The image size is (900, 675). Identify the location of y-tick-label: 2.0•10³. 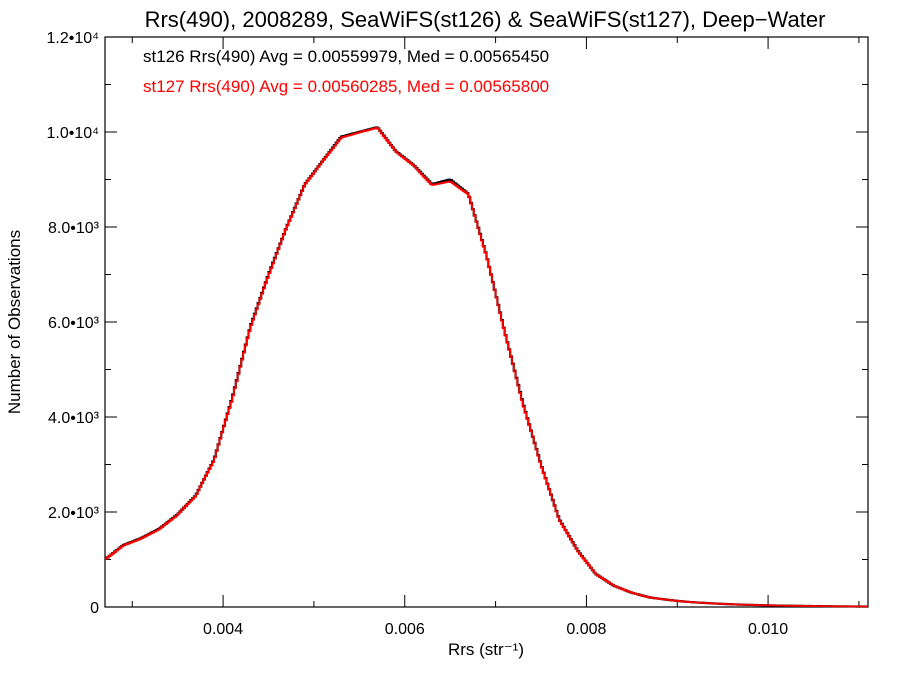
(74, 513).